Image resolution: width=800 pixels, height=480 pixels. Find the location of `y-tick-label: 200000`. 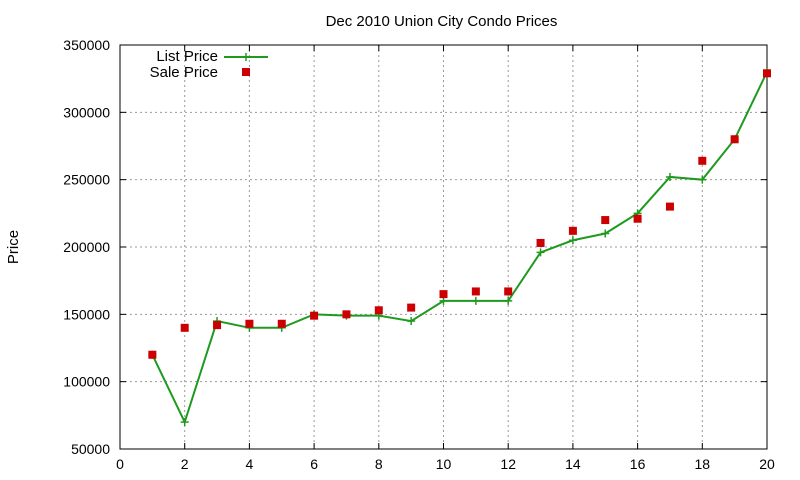

y-tick-label: 200000 is located at coordinates (86, 247).